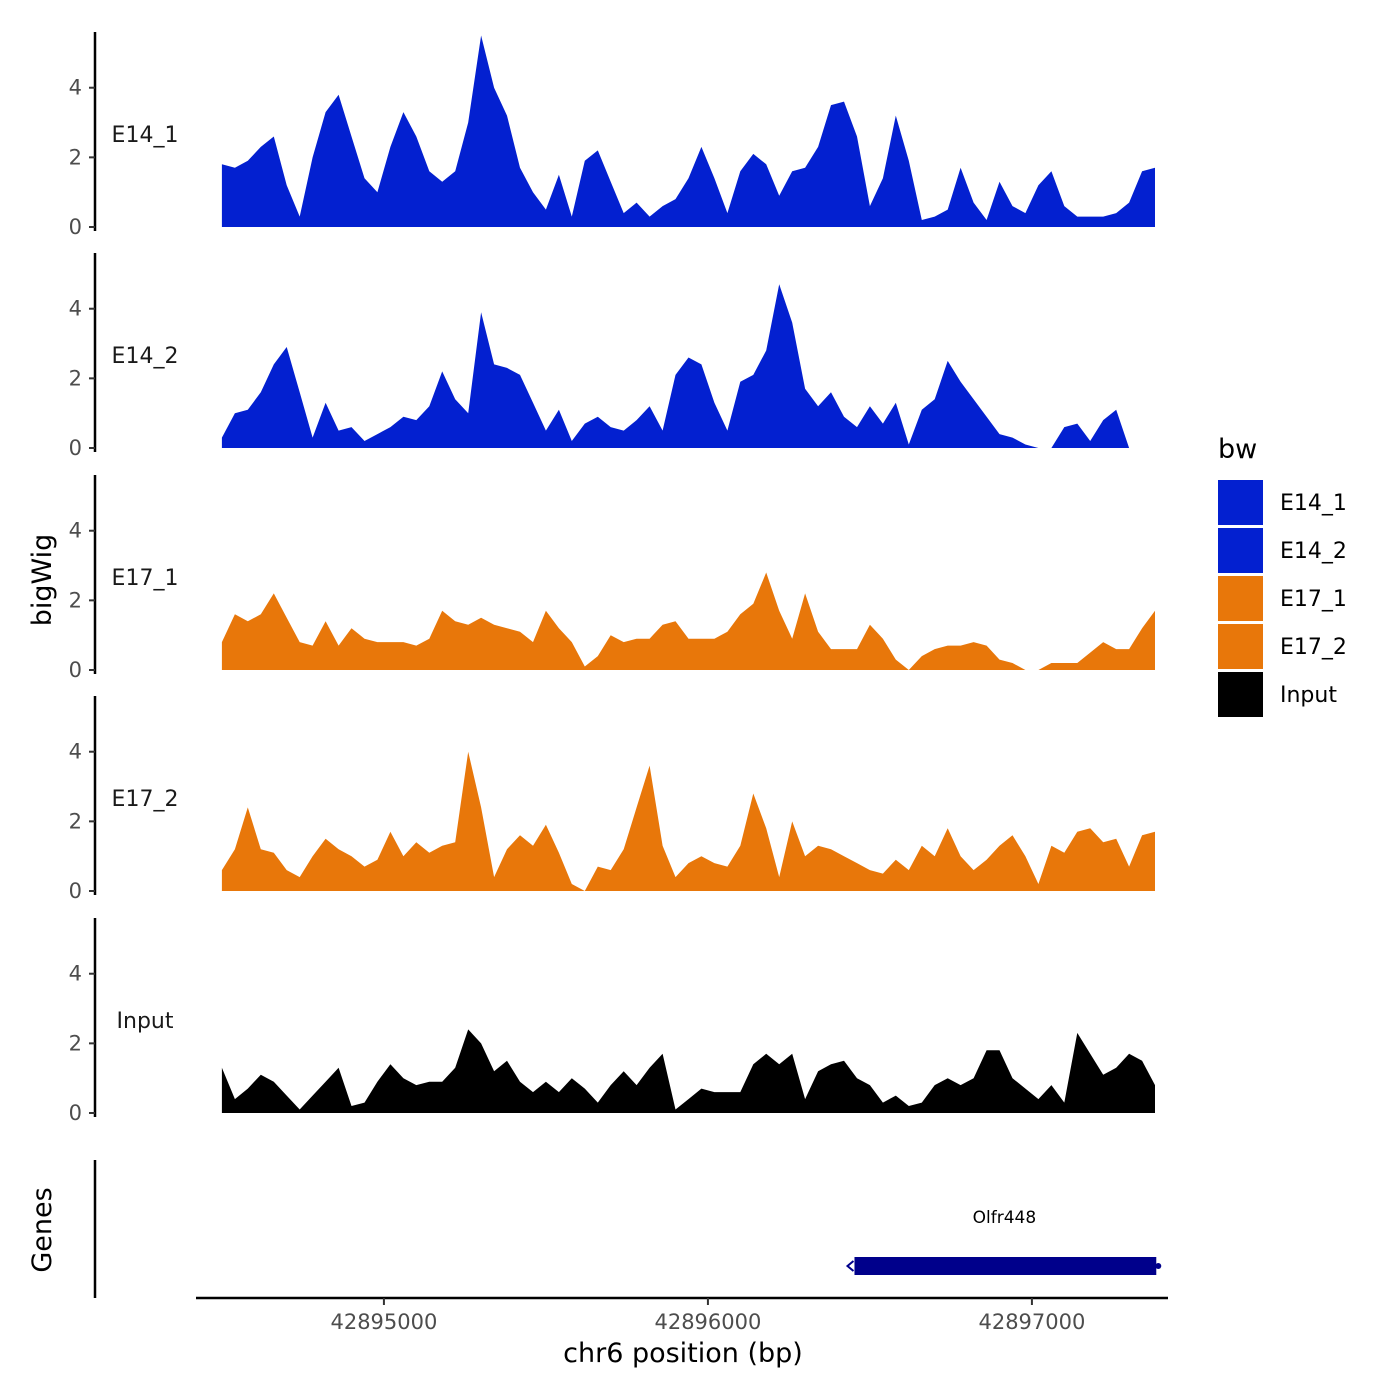 This screenshot has width=1400, height=1400. I want to click on legend-item-E14_1: E14_1, so click(1282, 502).